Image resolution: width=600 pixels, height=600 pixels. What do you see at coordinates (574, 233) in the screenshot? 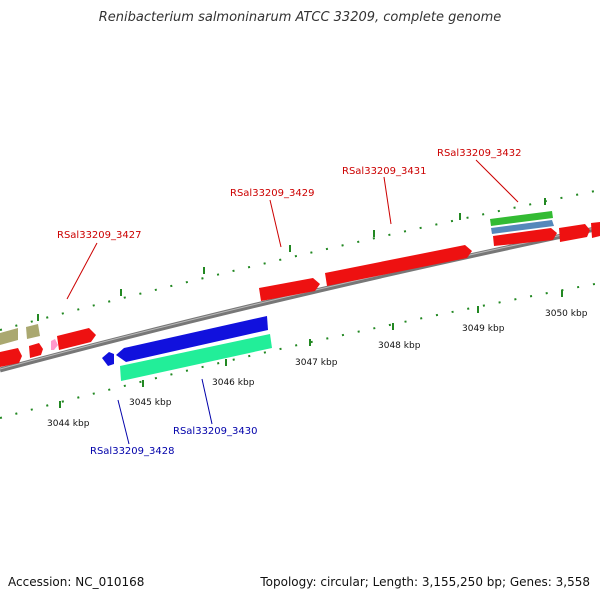
I see `gene-red-right-a` at bounding box center [574, 233].